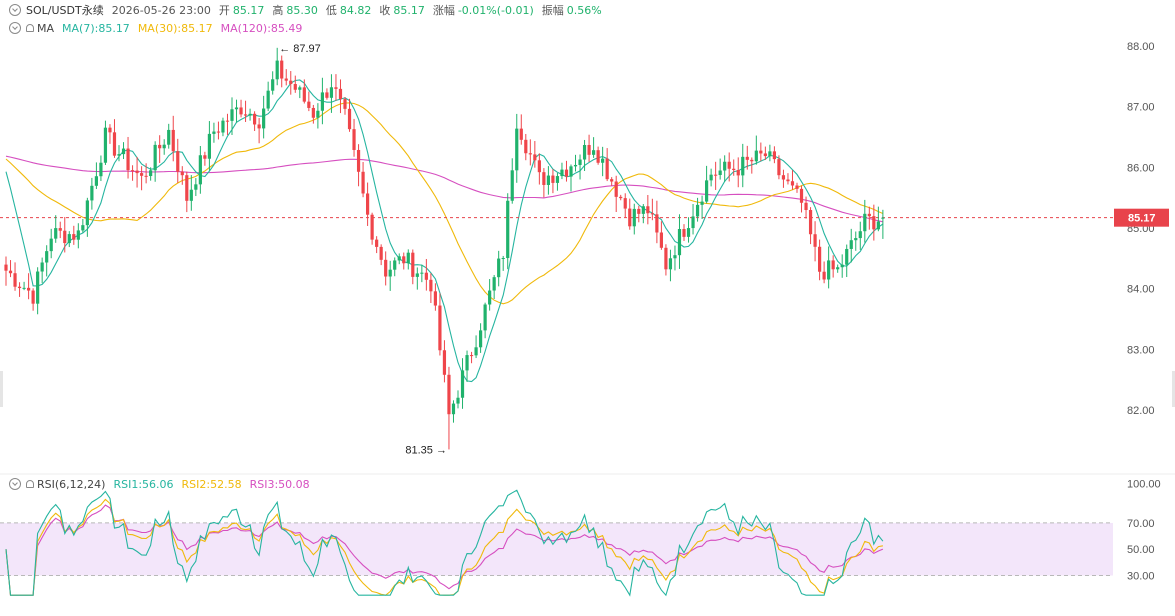 The image size is (1175, 616). I want to click on symbol-name: SOL/USDT永续, so click(65, 10).